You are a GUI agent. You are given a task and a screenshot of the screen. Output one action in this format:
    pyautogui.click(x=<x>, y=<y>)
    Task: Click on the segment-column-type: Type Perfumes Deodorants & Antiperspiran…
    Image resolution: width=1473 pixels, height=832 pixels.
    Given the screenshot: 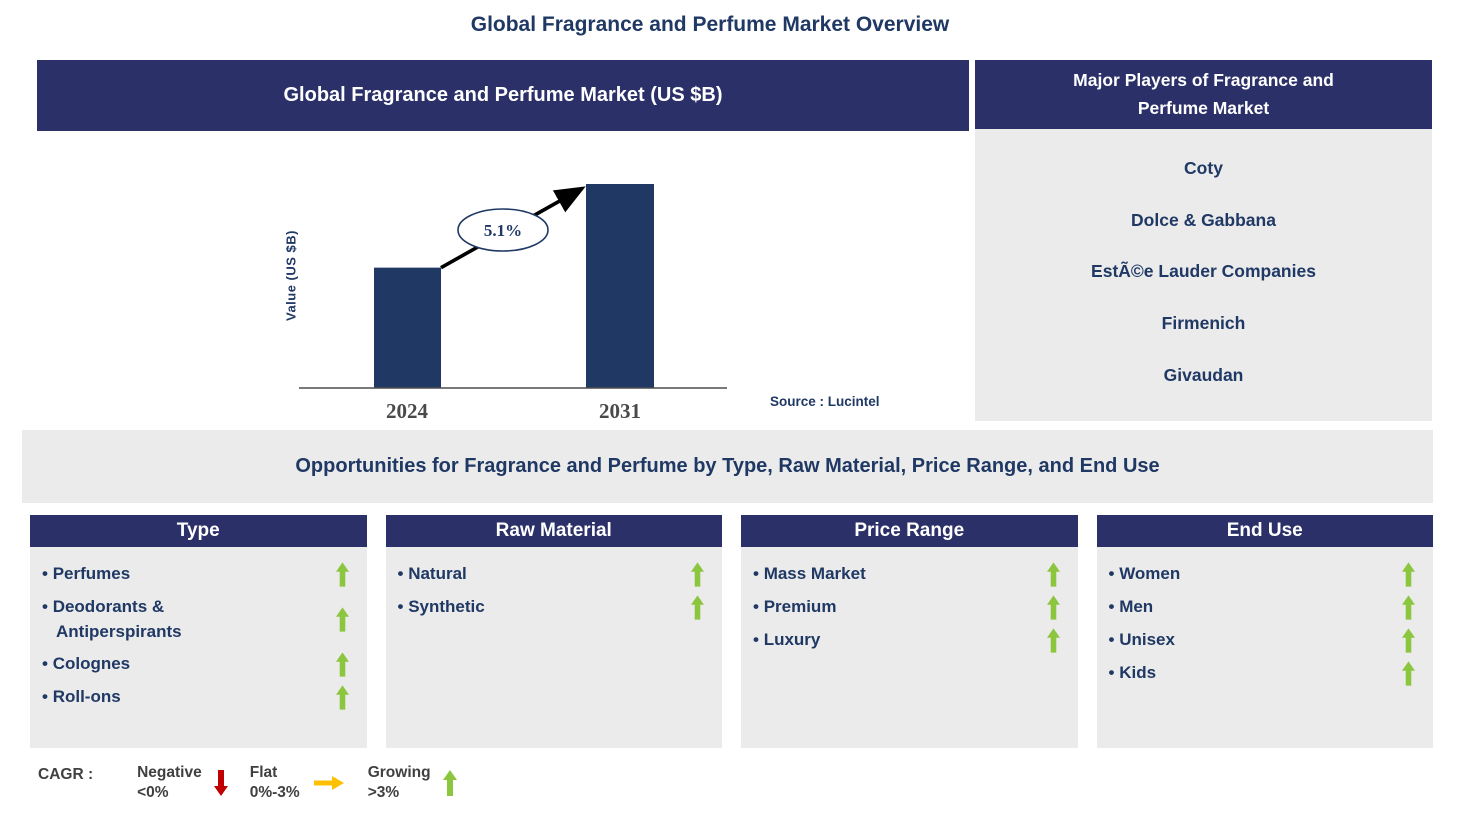 What is the action you would take?
    pyautogui.click(x=198, y=631)
    